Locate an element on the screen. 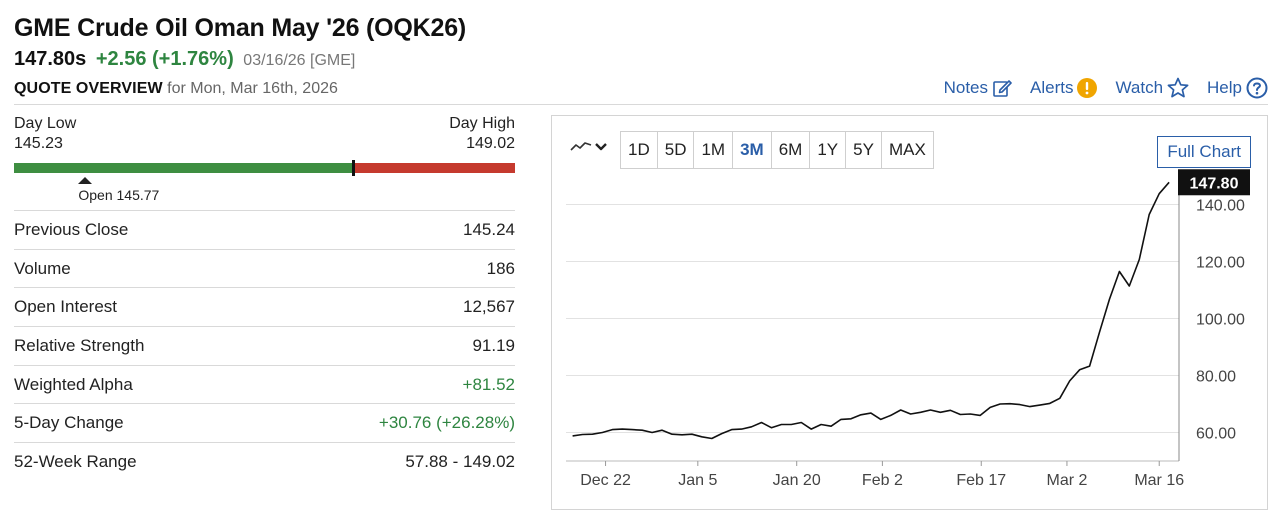  full-chart-button: Full Chart is located at coordinates (1204, 152).